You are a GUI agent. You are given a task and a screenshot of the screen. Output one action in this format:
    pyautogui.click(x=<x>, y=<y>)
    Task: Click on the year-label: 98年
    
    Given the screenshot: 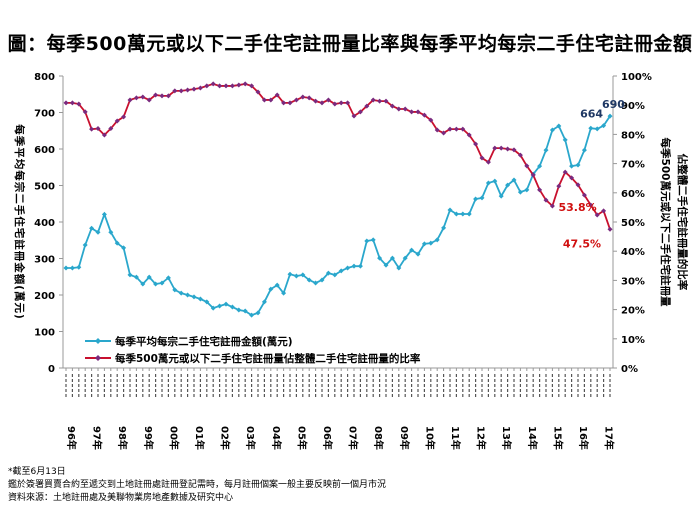 What is the action you would take?
    pyautogui.click(x=122, y=438)
    